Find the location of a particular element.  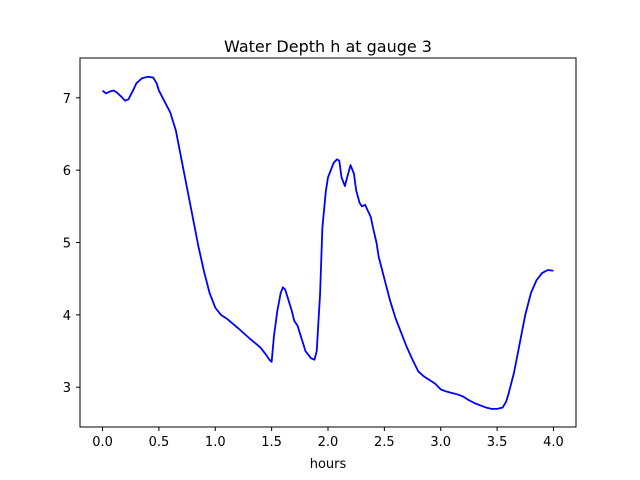

x-tick-label: 2.0 is located at coordinates (328, 442).